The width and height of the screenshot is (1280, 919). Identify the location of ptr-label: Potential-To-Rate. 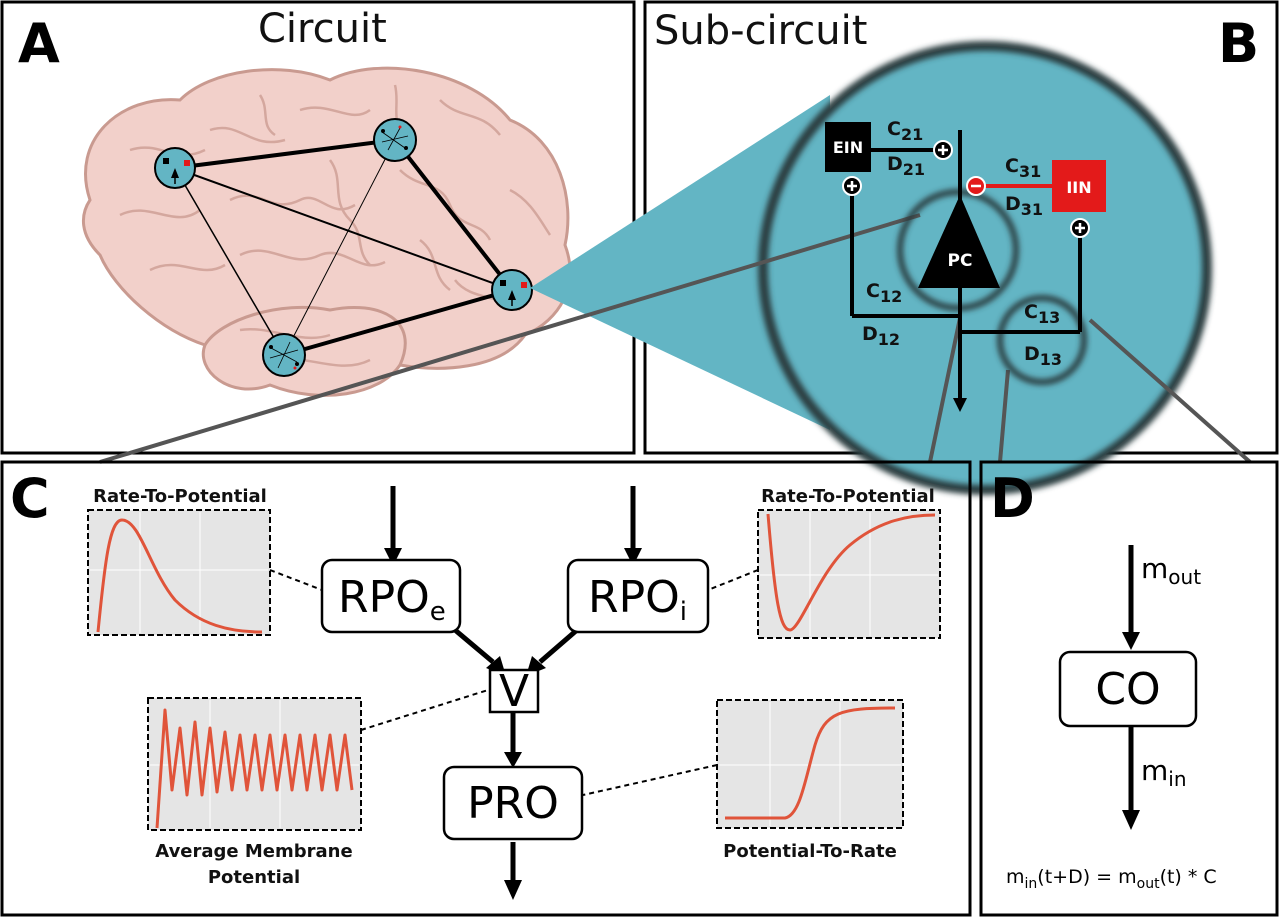
(810, 851).